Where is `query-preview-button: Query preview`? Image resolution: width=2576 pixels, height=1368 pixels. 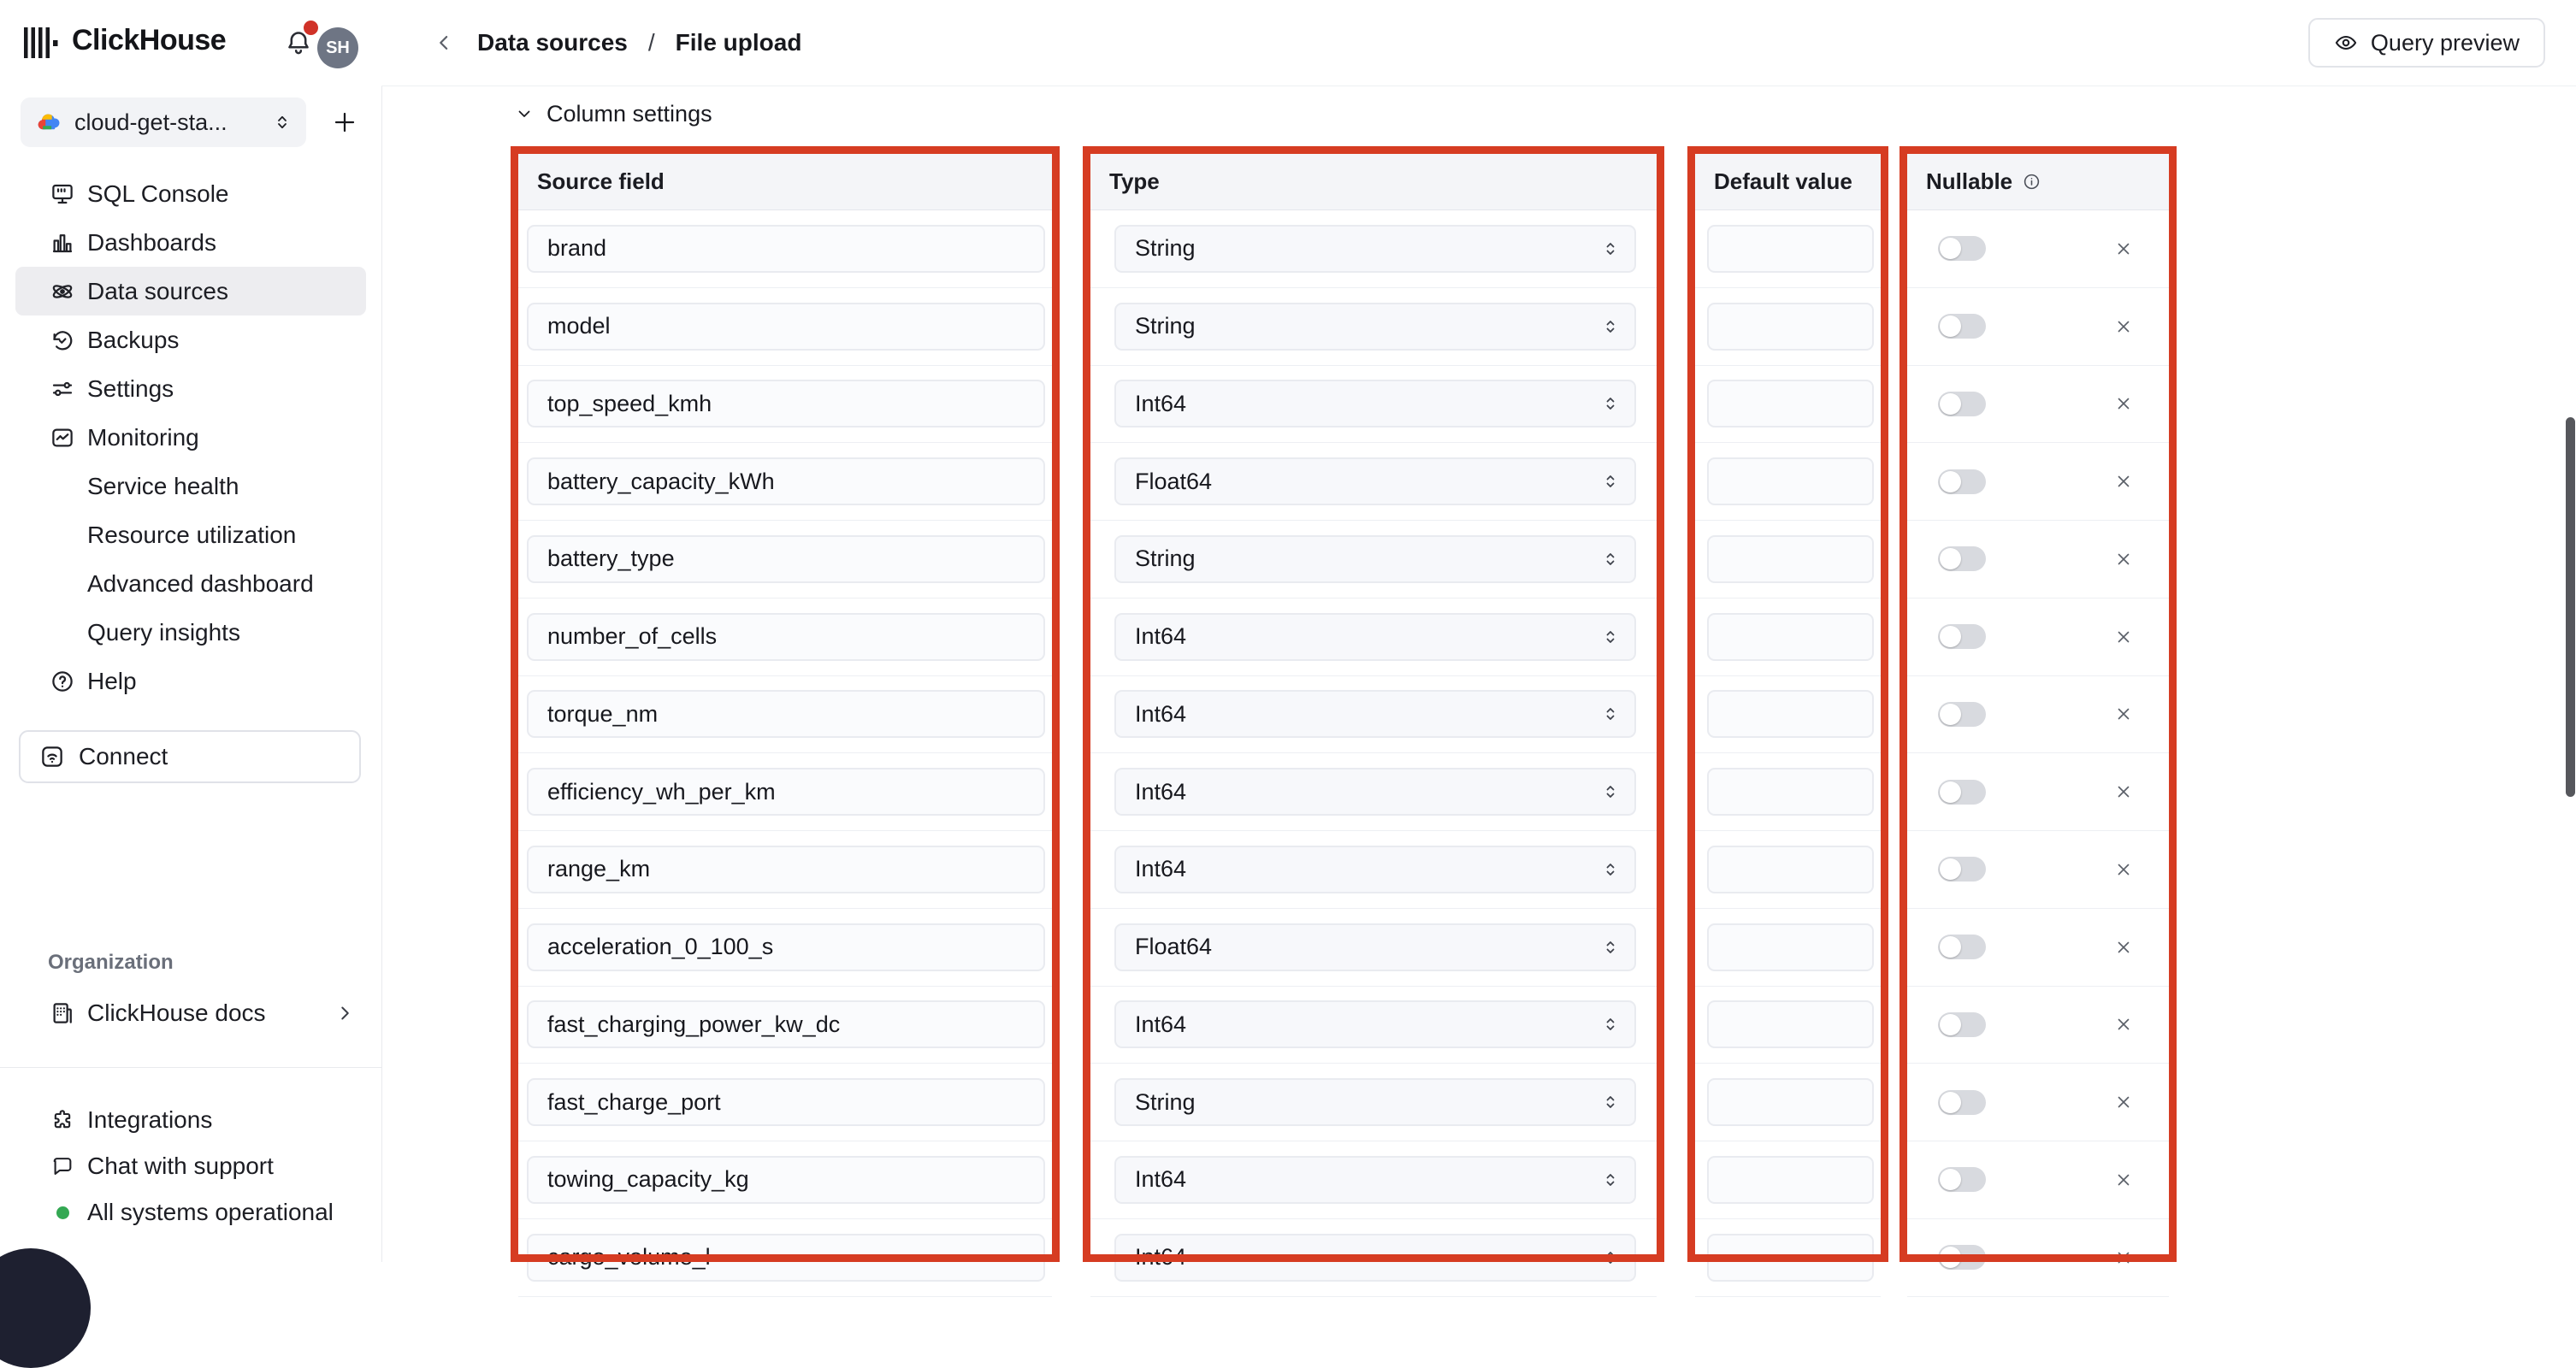
query-preview-button: Query preview is located at coordinates (2426, 43).